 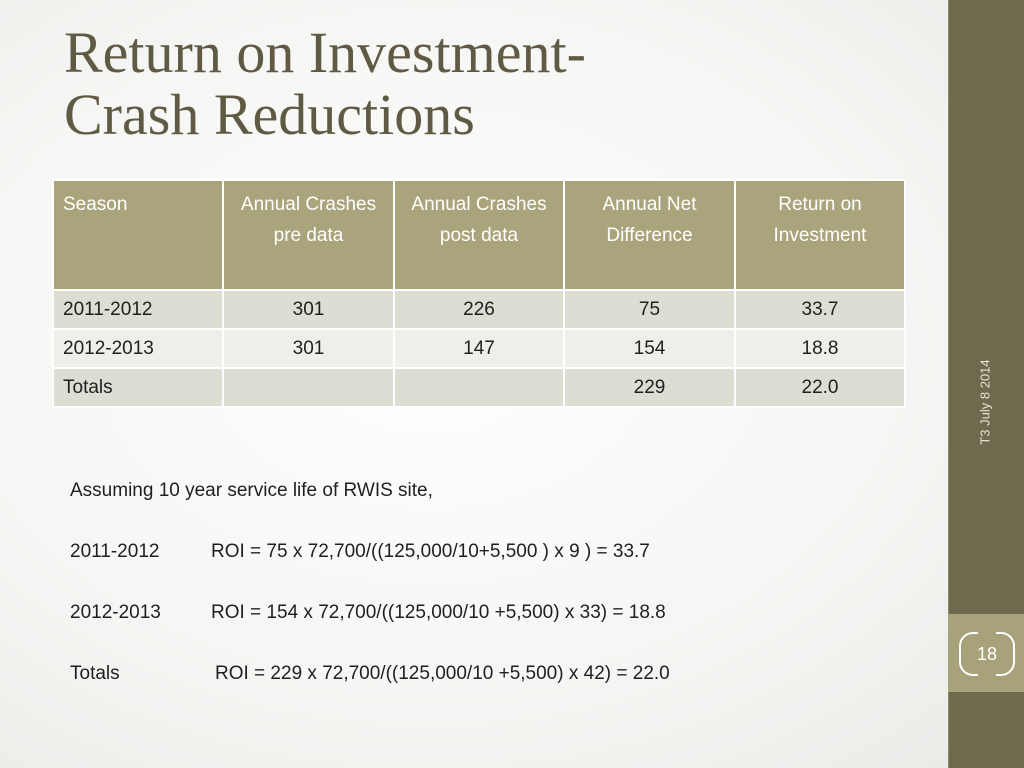 What do you see at coordinates (820, 235) in the screenshot?
I see `header-roi: Return on Investment` at bounding box center [820, 235].